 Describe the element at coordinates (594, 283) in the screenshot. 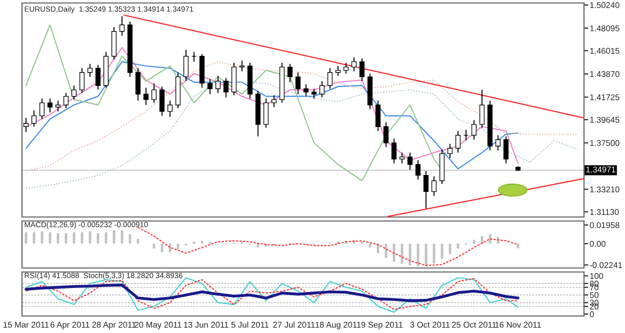

I see `y-tick-label: 80` at that location.